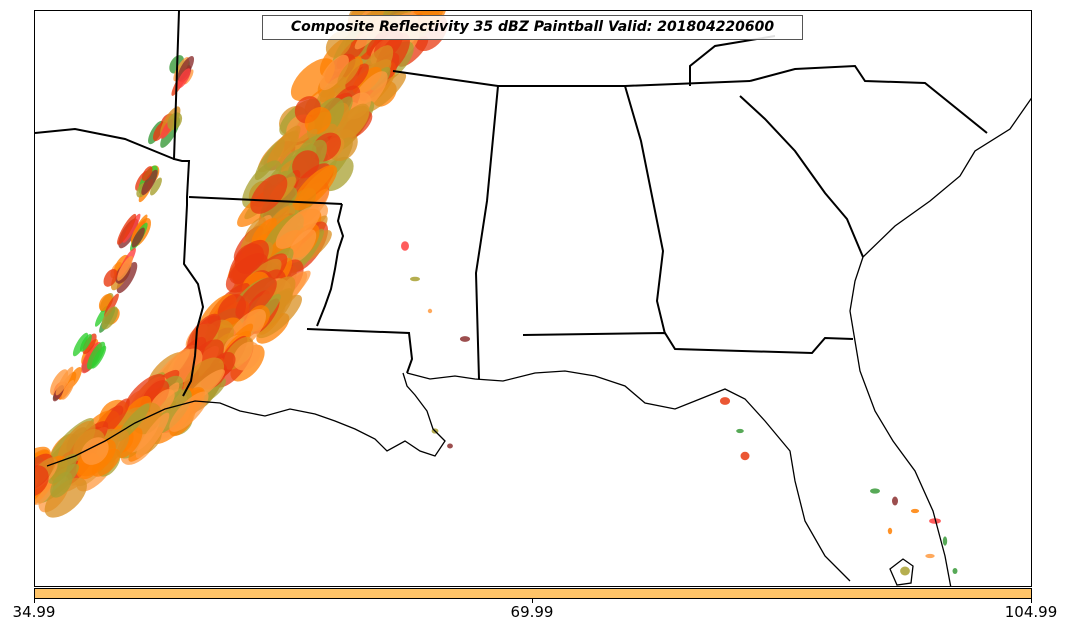  Describe the element at coordinates (645, 210) in the screenshot. I see `al-east-border` at that location.